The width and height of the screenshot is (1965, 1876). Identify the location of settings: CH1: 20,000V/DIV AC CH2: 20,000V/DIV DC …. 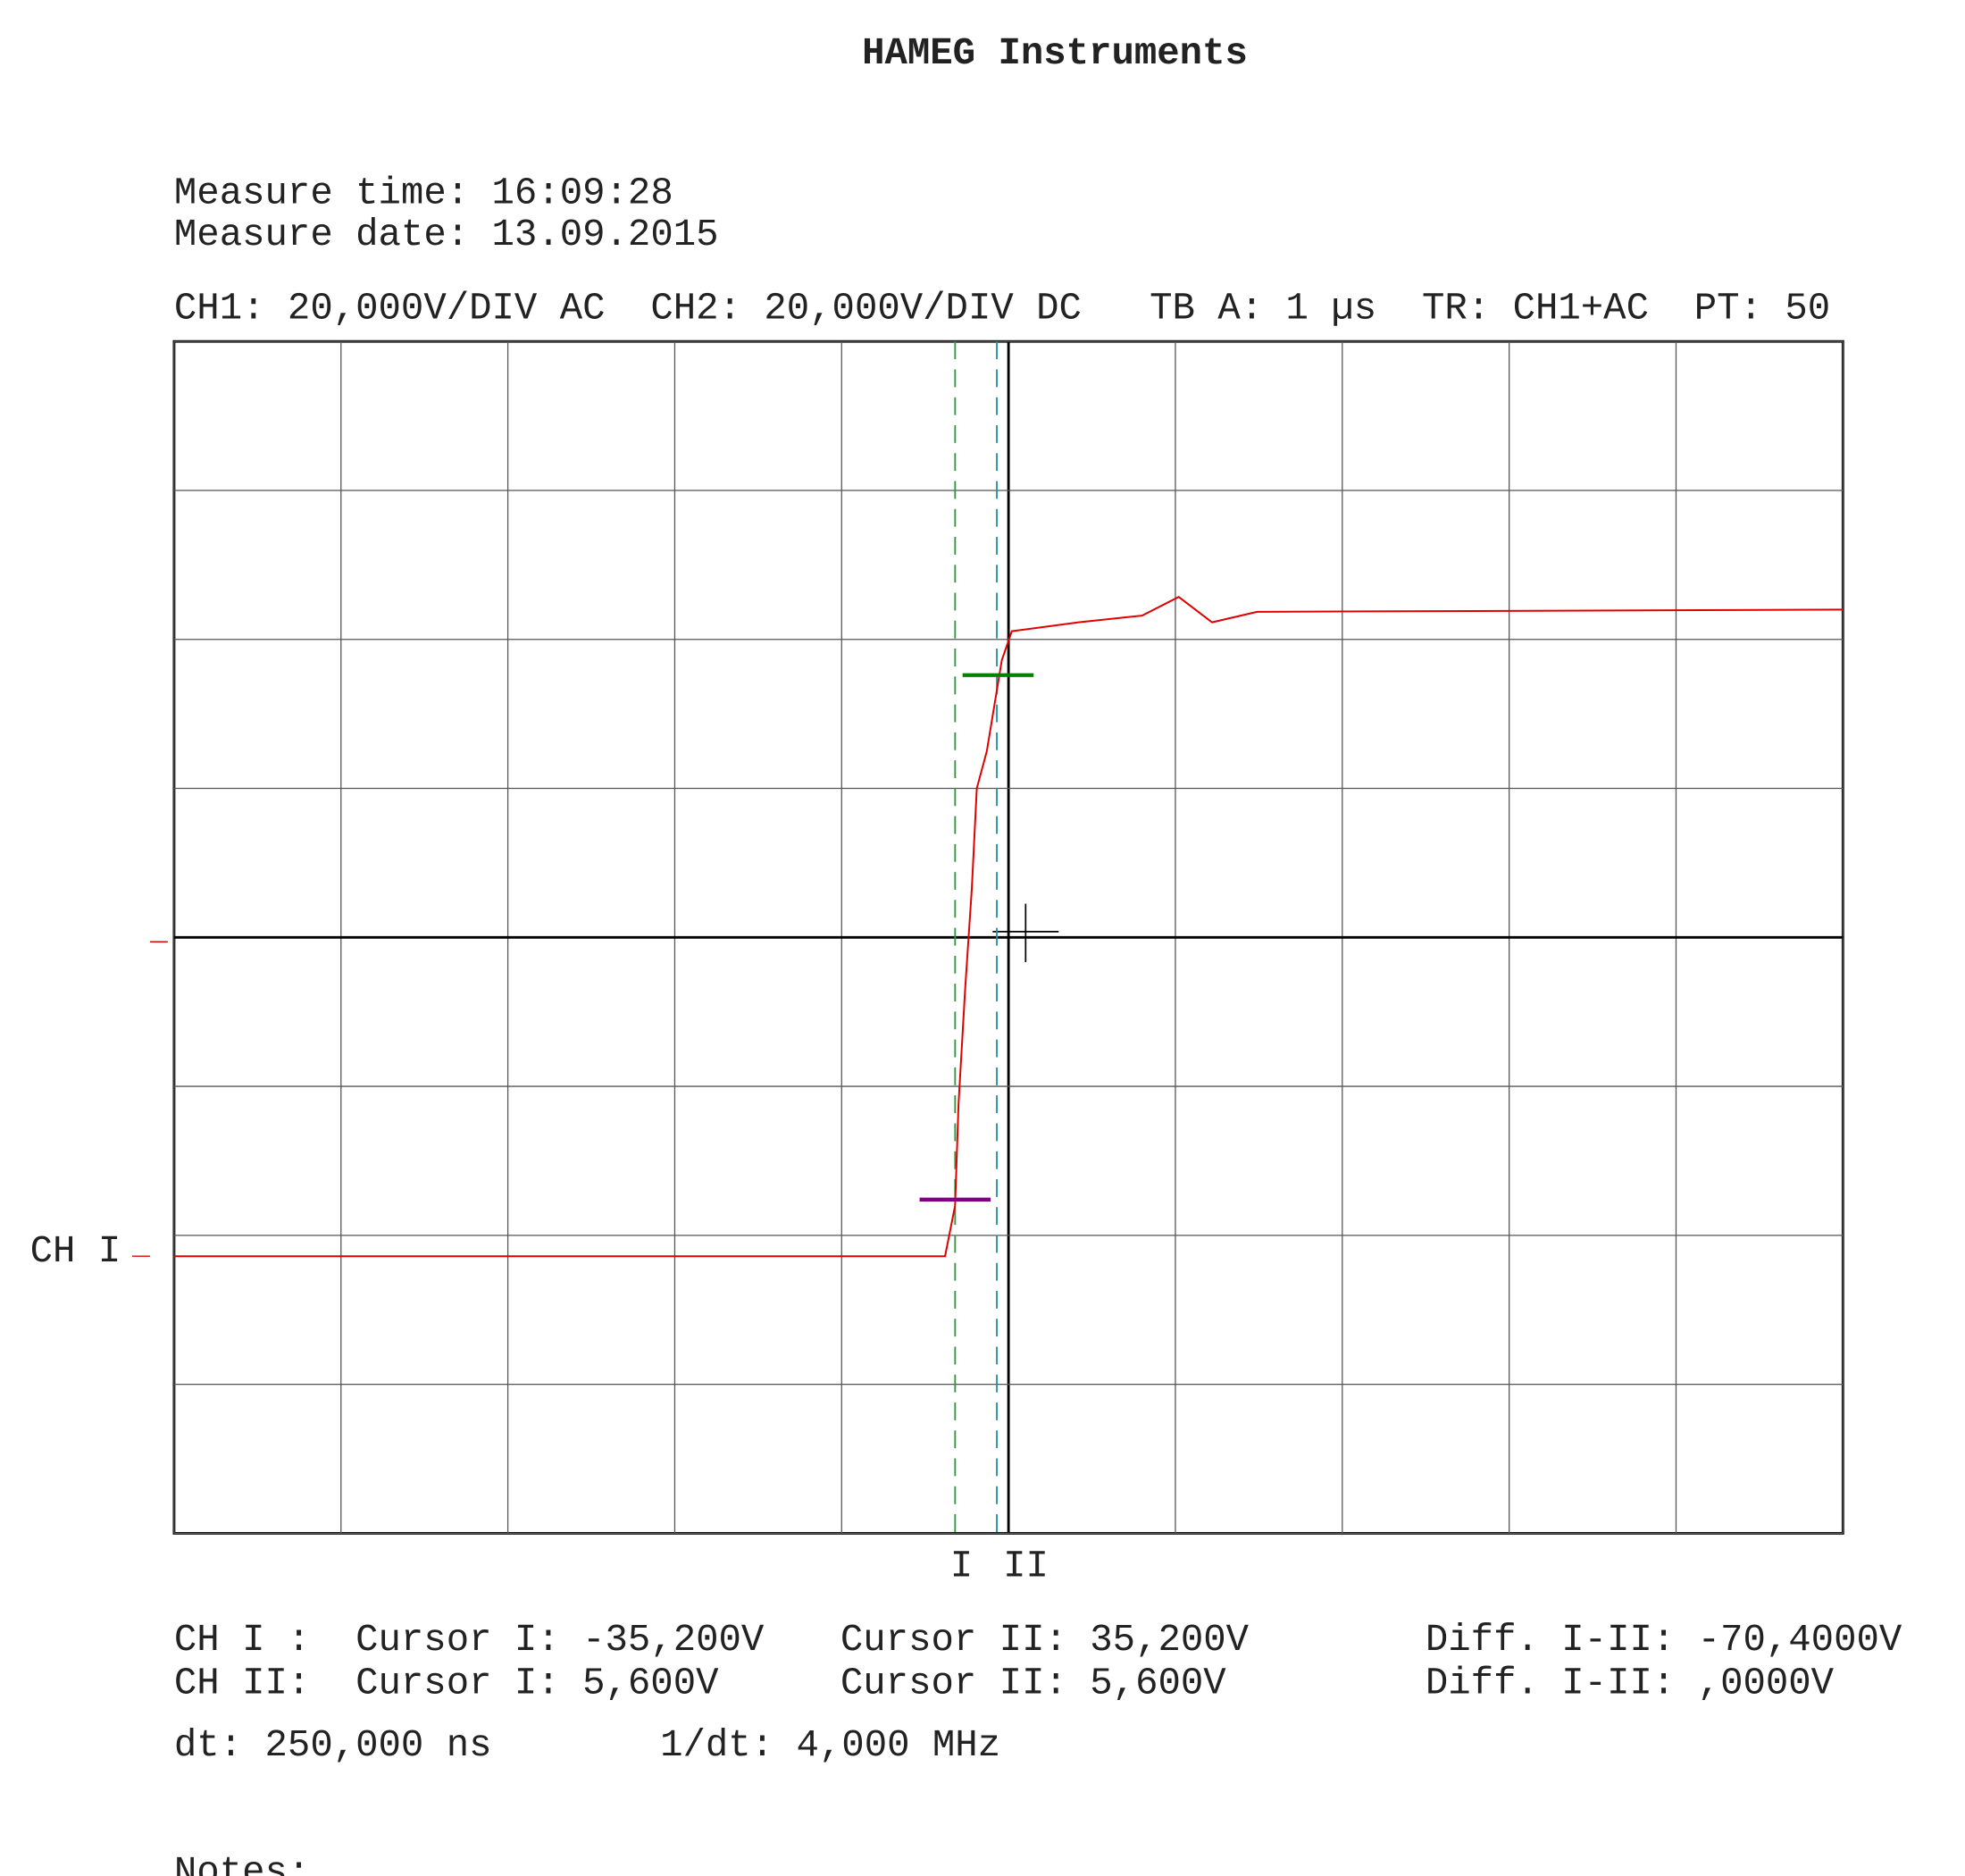
(1002, 309).